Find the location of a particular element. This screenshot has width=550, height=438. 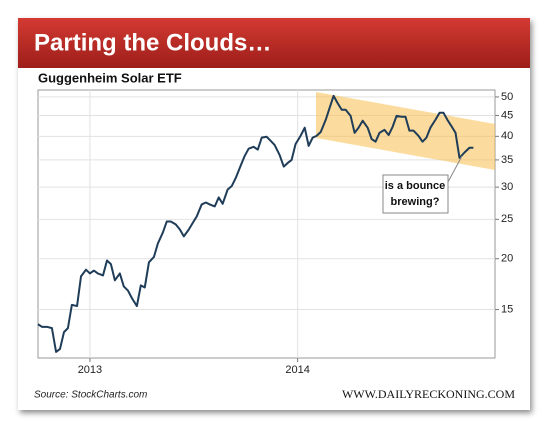

source: Source: StockCharts.com is located at coordinates (90, 395).